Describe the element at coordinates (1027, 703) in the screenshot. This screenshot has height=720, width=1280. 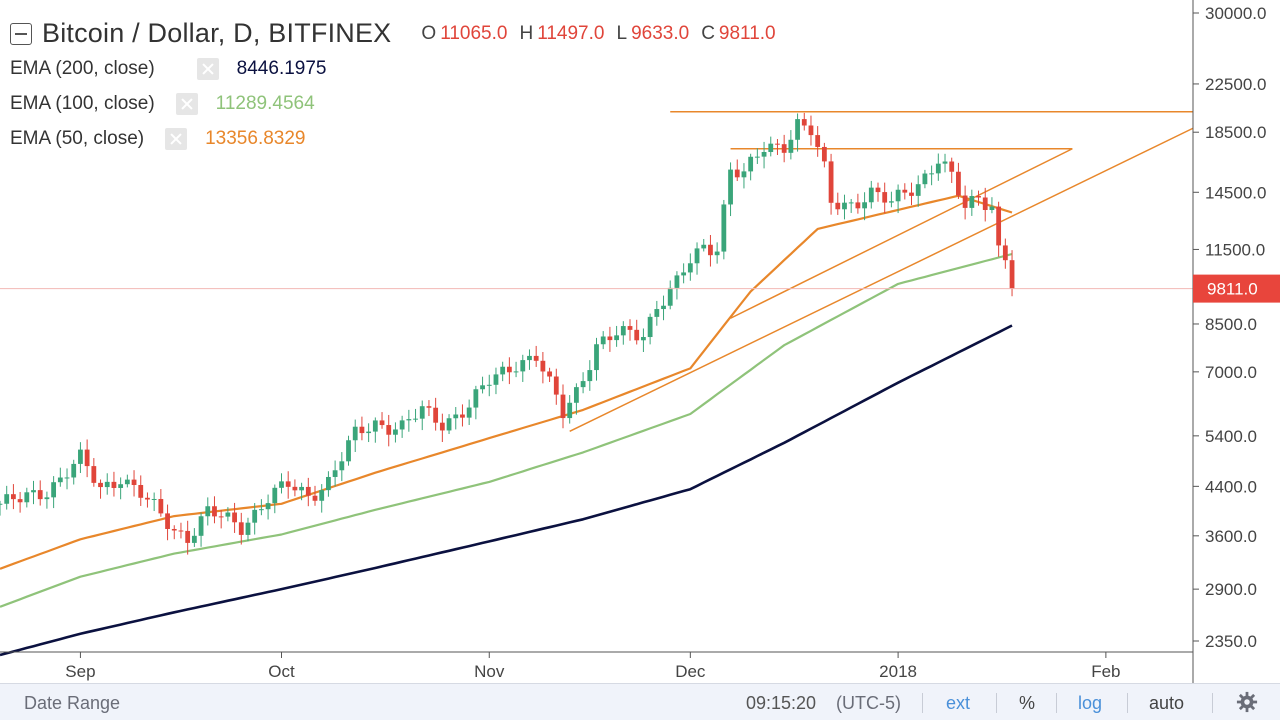
I see `percent-scale-toggle: %` at that location.